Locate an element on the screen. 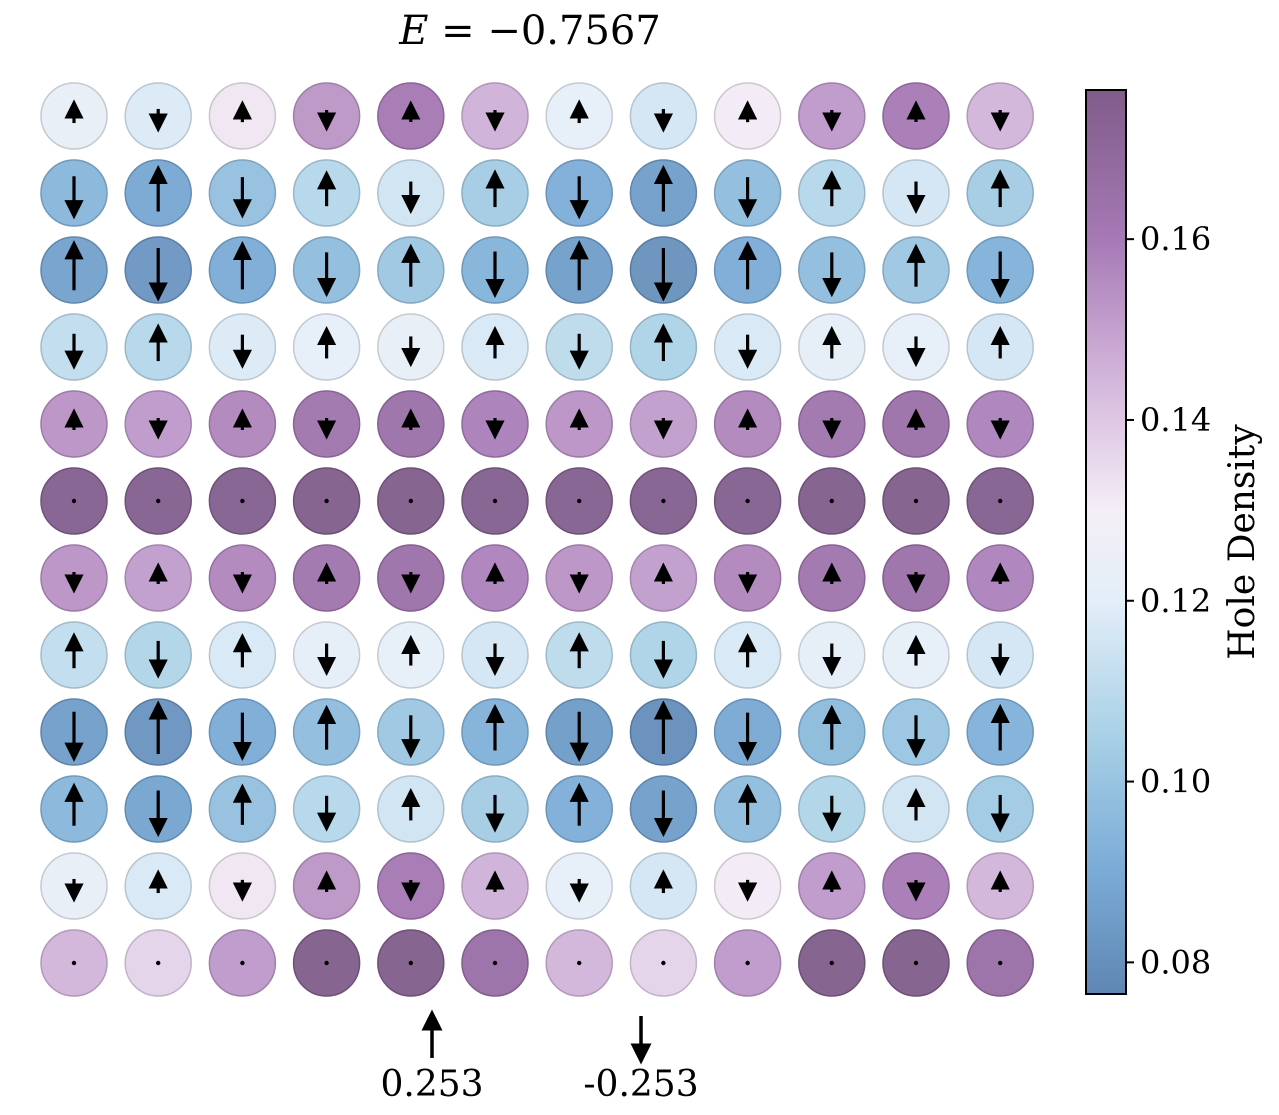 Image resolution: width=1279 pixels, height=1115 pixels. site-dot-r5c4 is located at coordinates (410, 501).